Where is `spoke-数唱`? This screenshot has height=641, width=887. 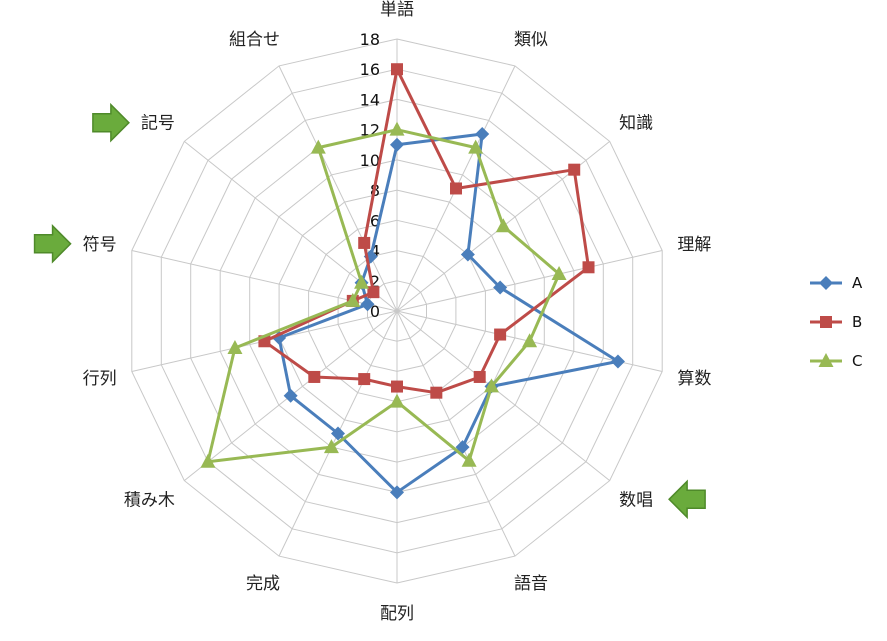 spoke-数唱 is located at coordinates (503, 395).